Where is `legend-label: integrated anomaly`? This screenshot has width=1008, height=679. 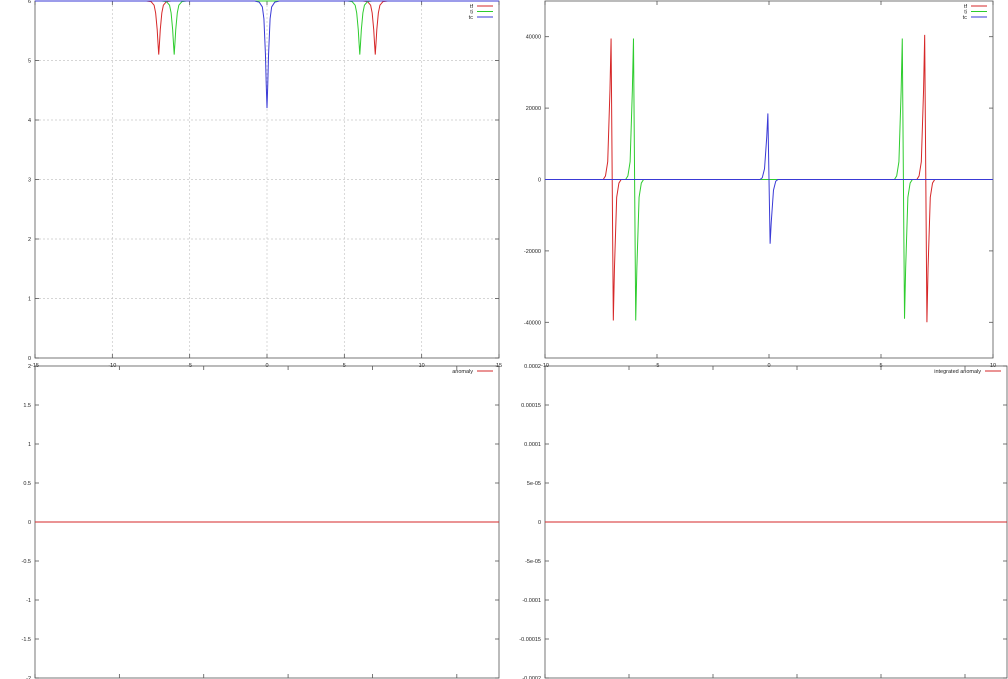 legend-label: integrated anomaly is located at coordinates (957, 372).